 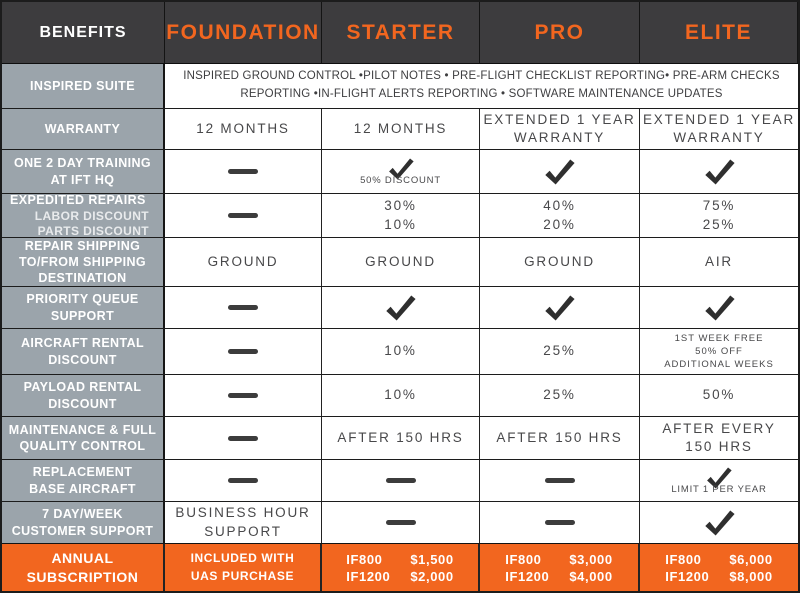 I want to click on row-label-line: DISCOUNT, so click(x=82, y=359).